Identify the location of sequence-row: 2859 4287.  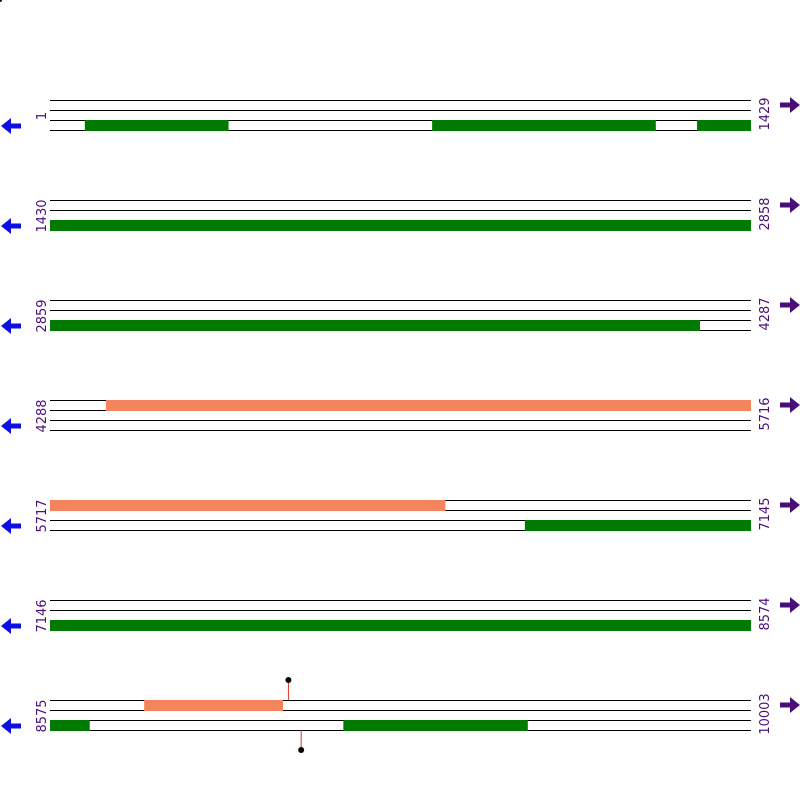
(400, 315).